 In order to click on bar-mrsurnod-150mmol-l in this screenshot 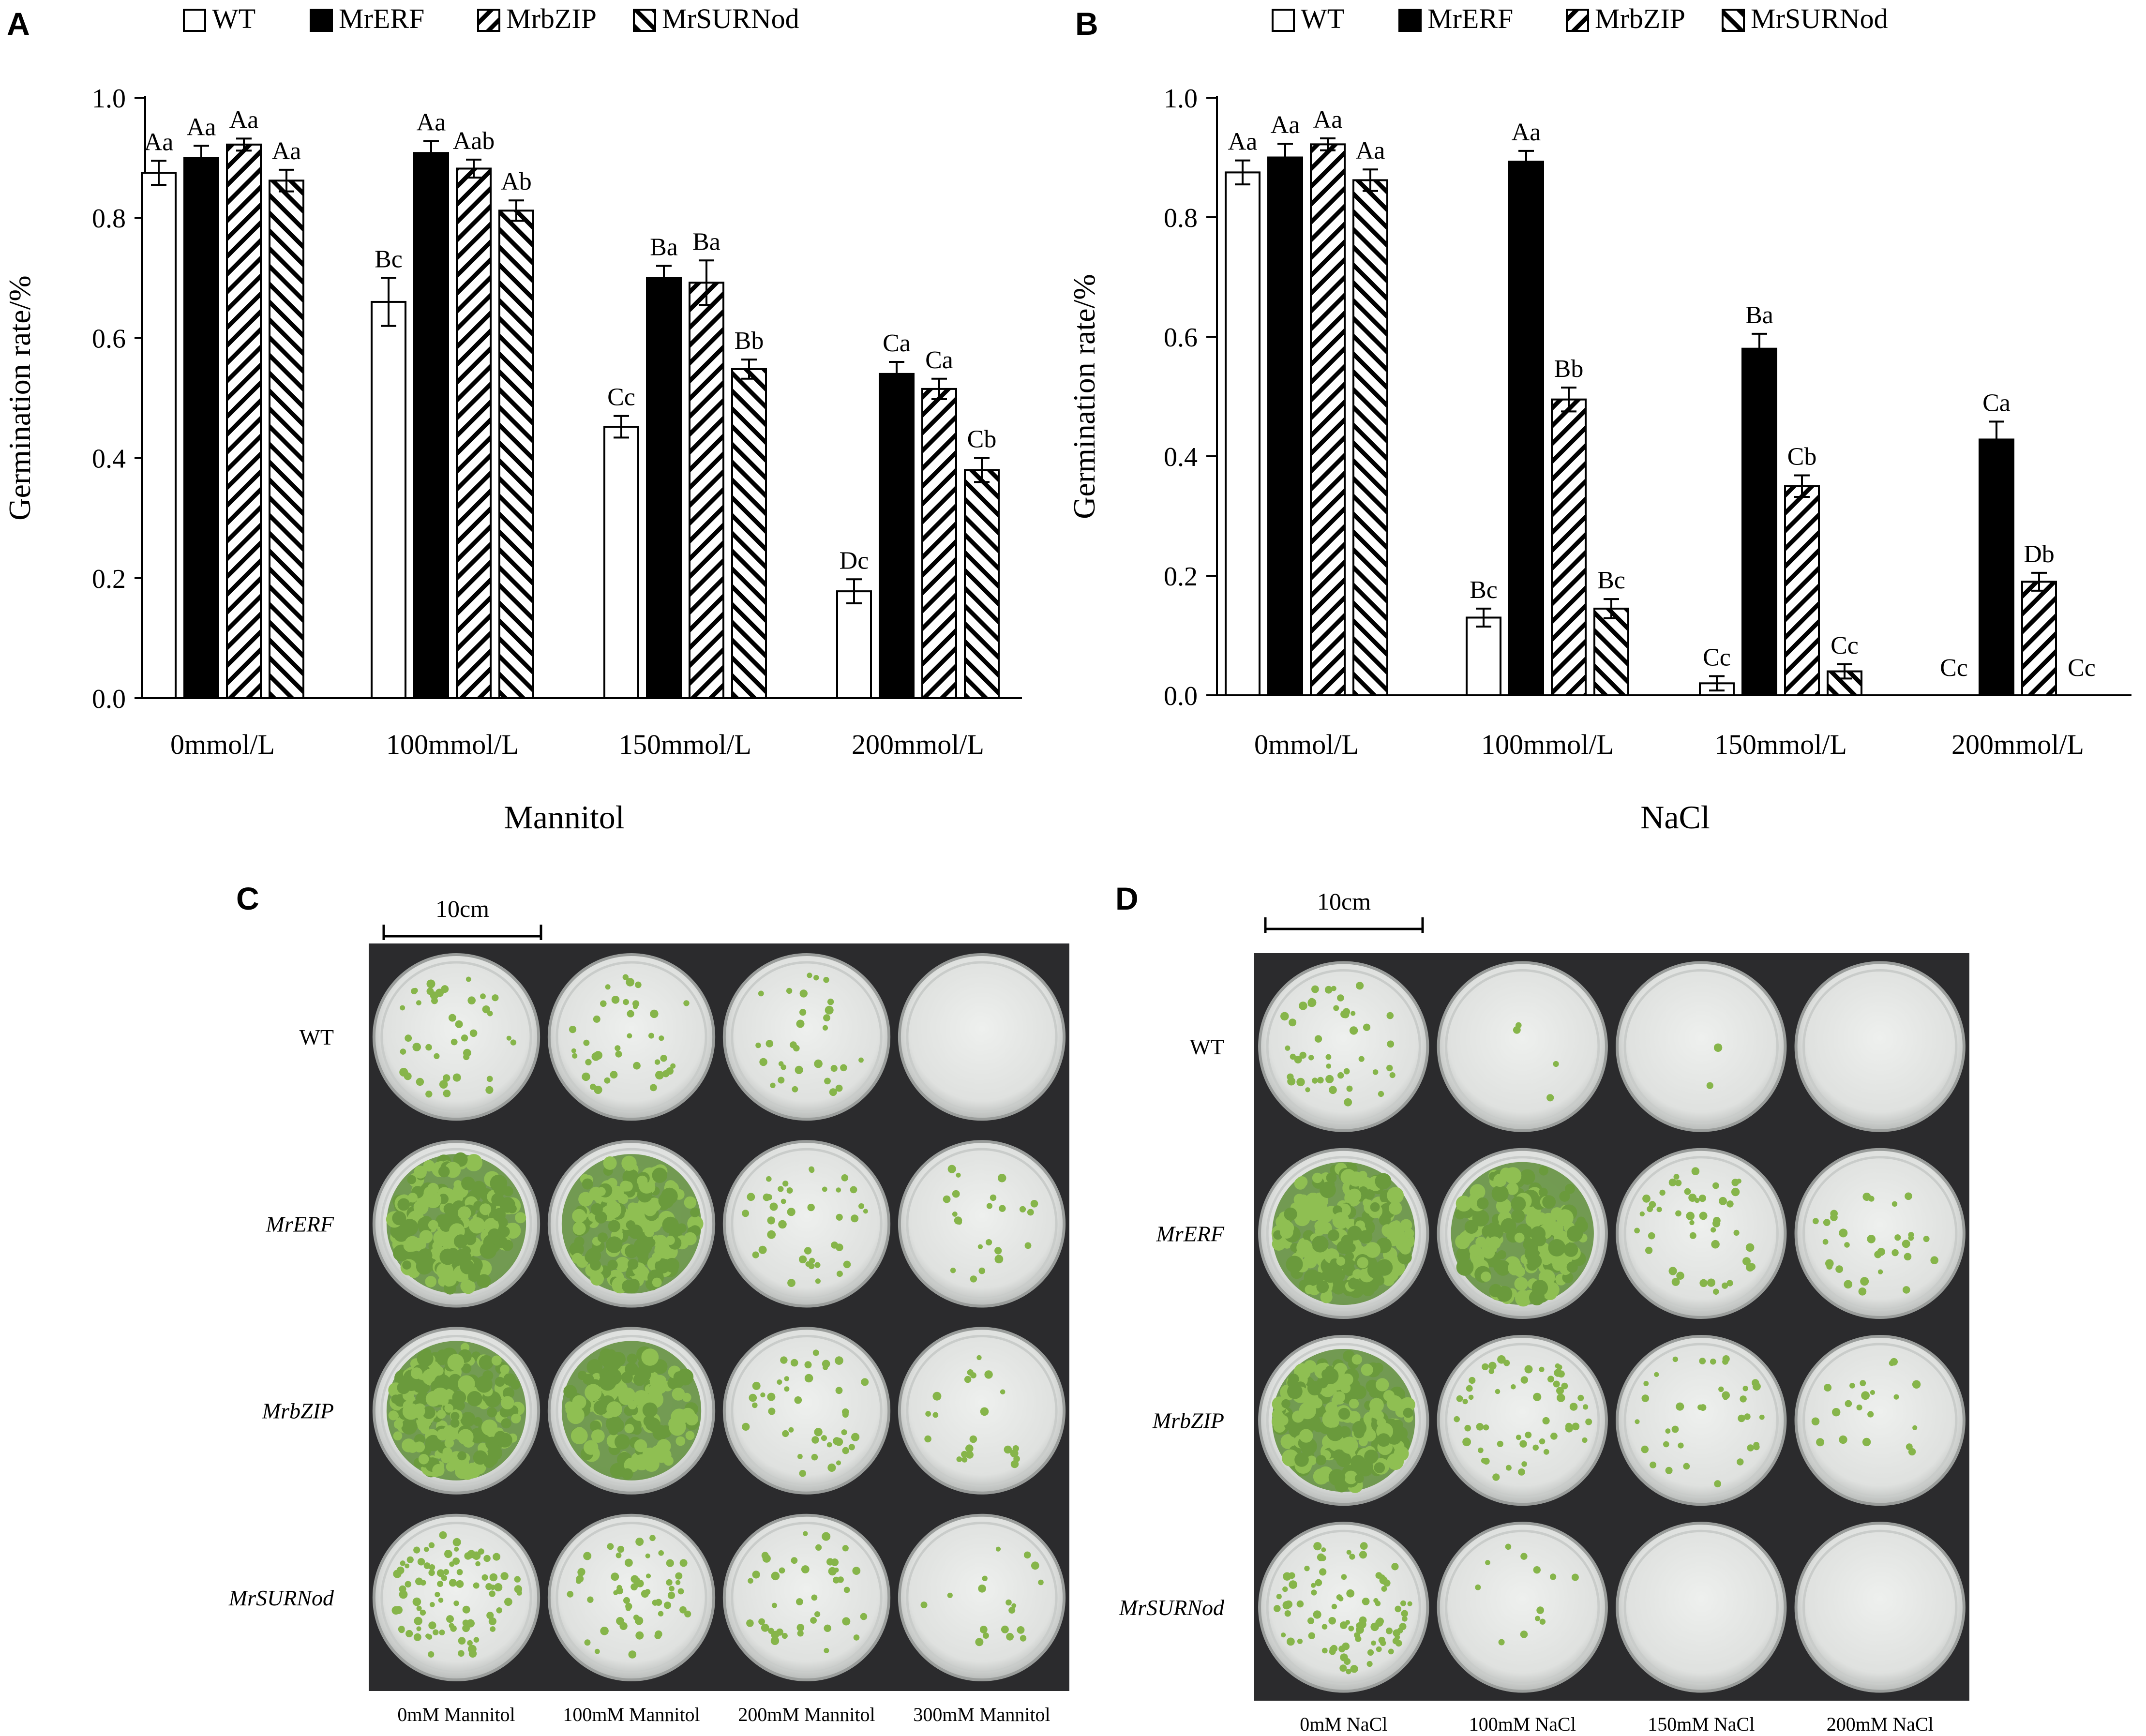, I will do `click(749, 533)`.